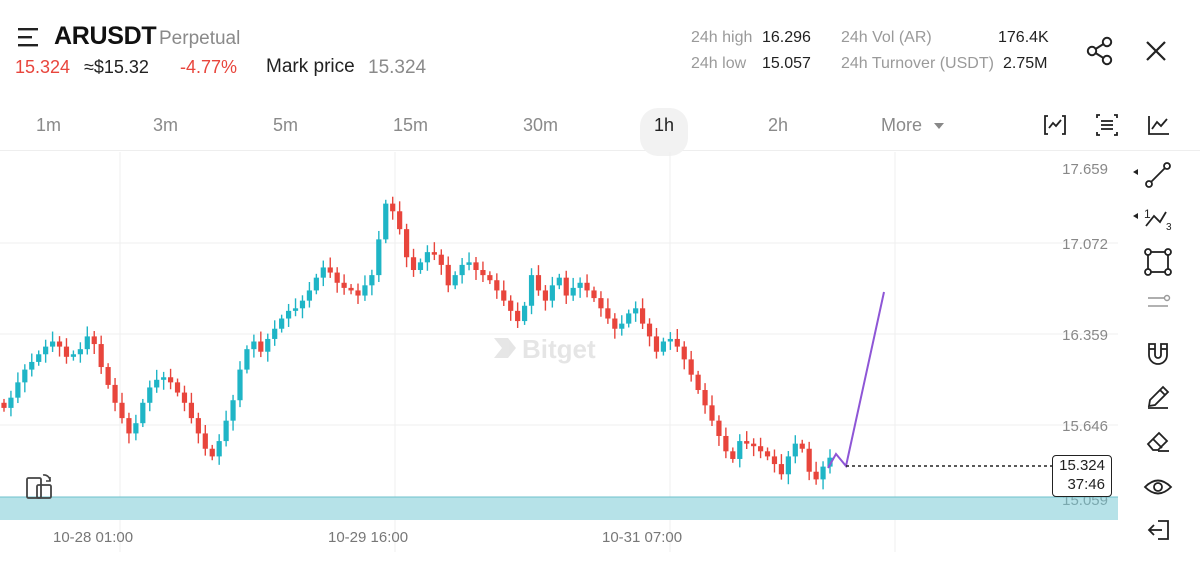  I want to click on stat-turnover-value: 2.75M, so click(1025, 63).